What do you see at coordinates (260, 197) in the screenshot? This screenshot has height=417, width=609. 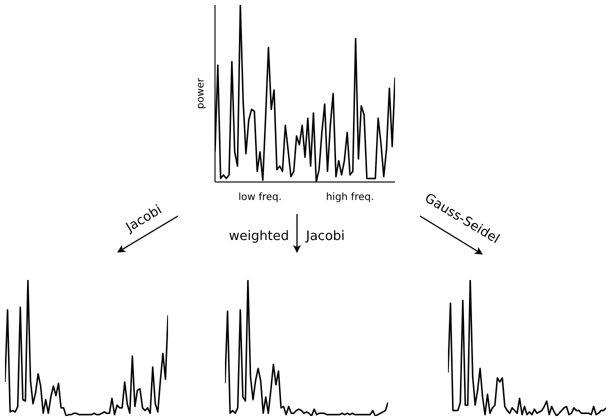 I see `text: low freq.` at bounding box center [260, 197].